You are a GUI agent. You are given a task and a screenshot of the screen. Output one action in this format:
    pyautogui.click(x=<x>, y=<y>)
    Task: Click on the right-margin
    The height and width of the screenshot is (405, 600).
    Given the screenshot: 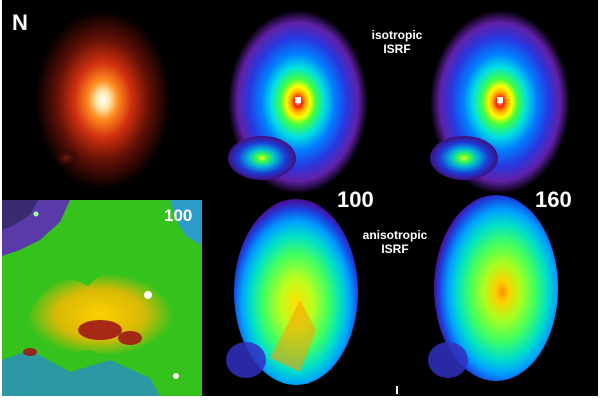 What is the action you would take?
    pyautogui.click(x=599, y=200)
    